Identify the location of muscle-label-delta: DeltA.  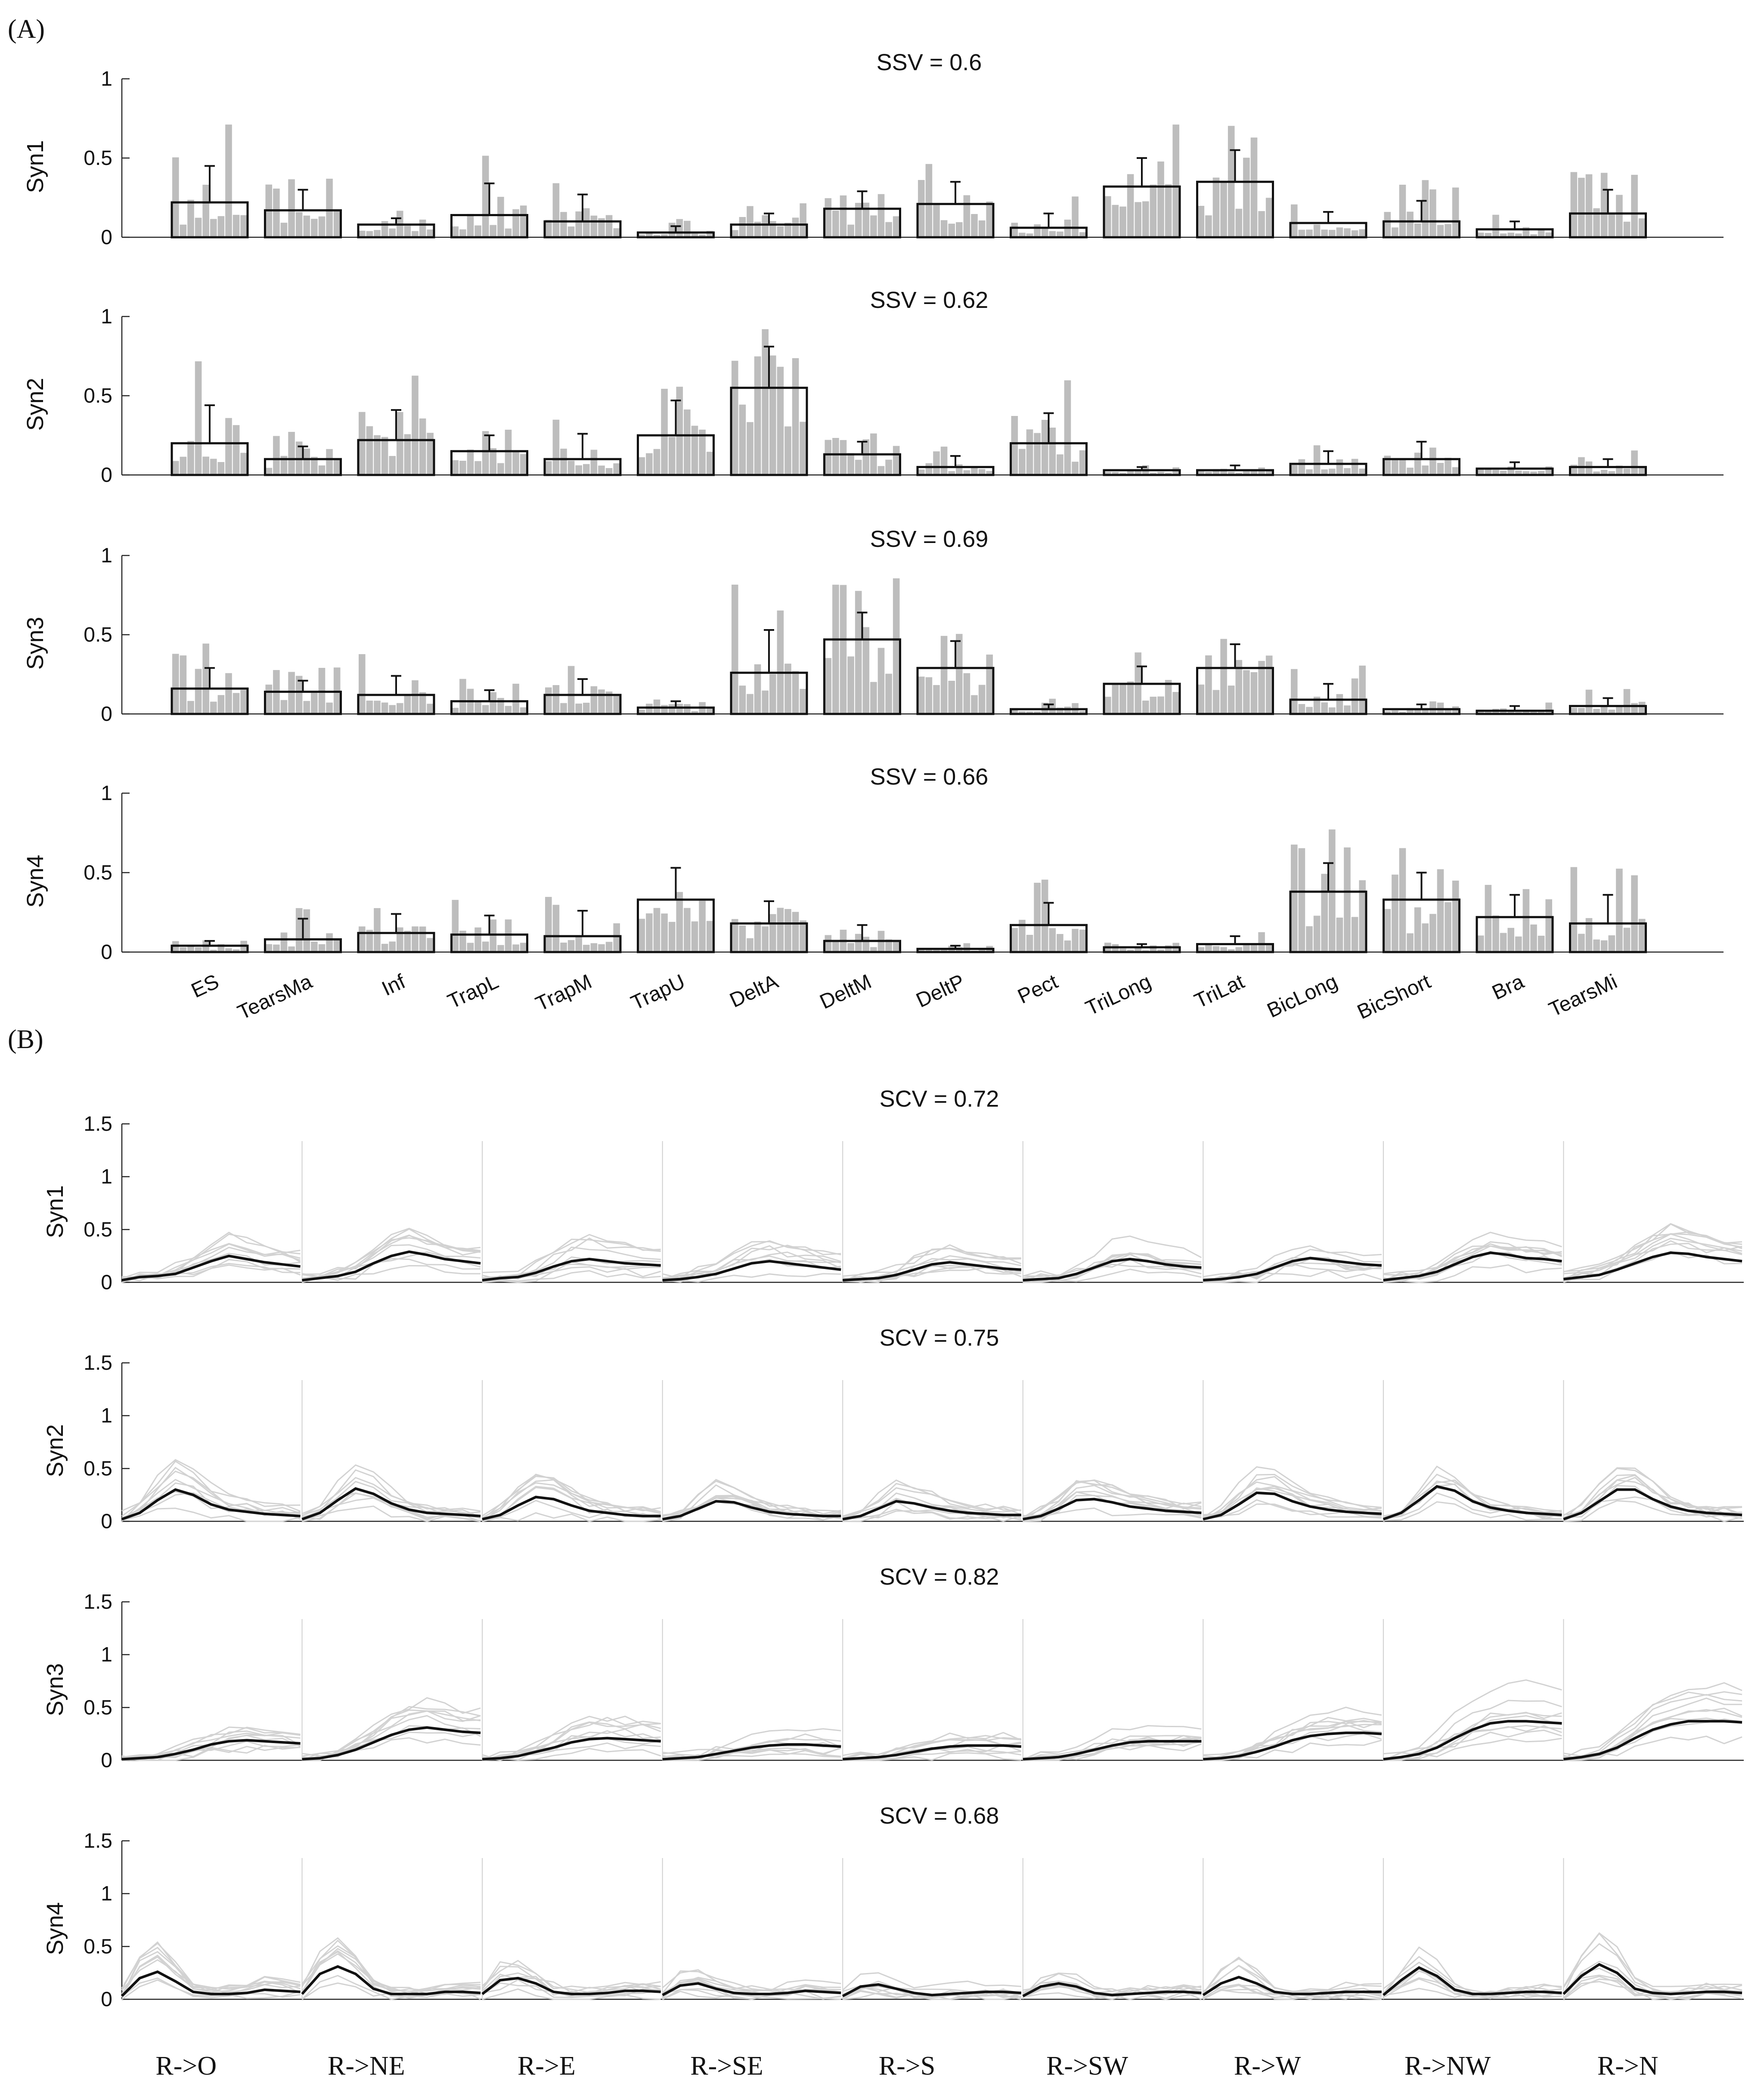
(754, 991).